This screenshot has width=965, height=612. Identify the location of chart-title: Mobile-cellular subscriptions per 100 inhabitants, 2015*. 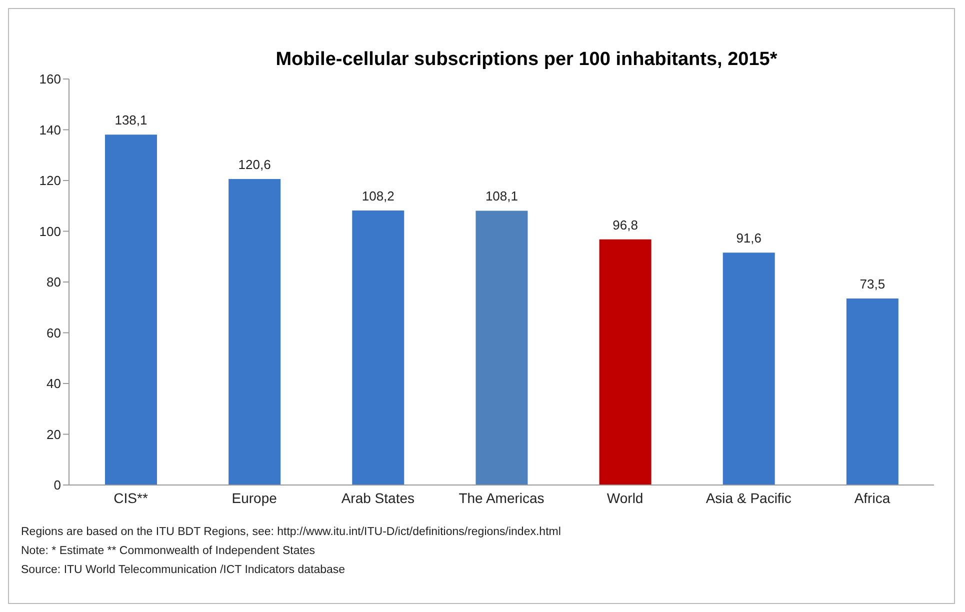
(526, 60).